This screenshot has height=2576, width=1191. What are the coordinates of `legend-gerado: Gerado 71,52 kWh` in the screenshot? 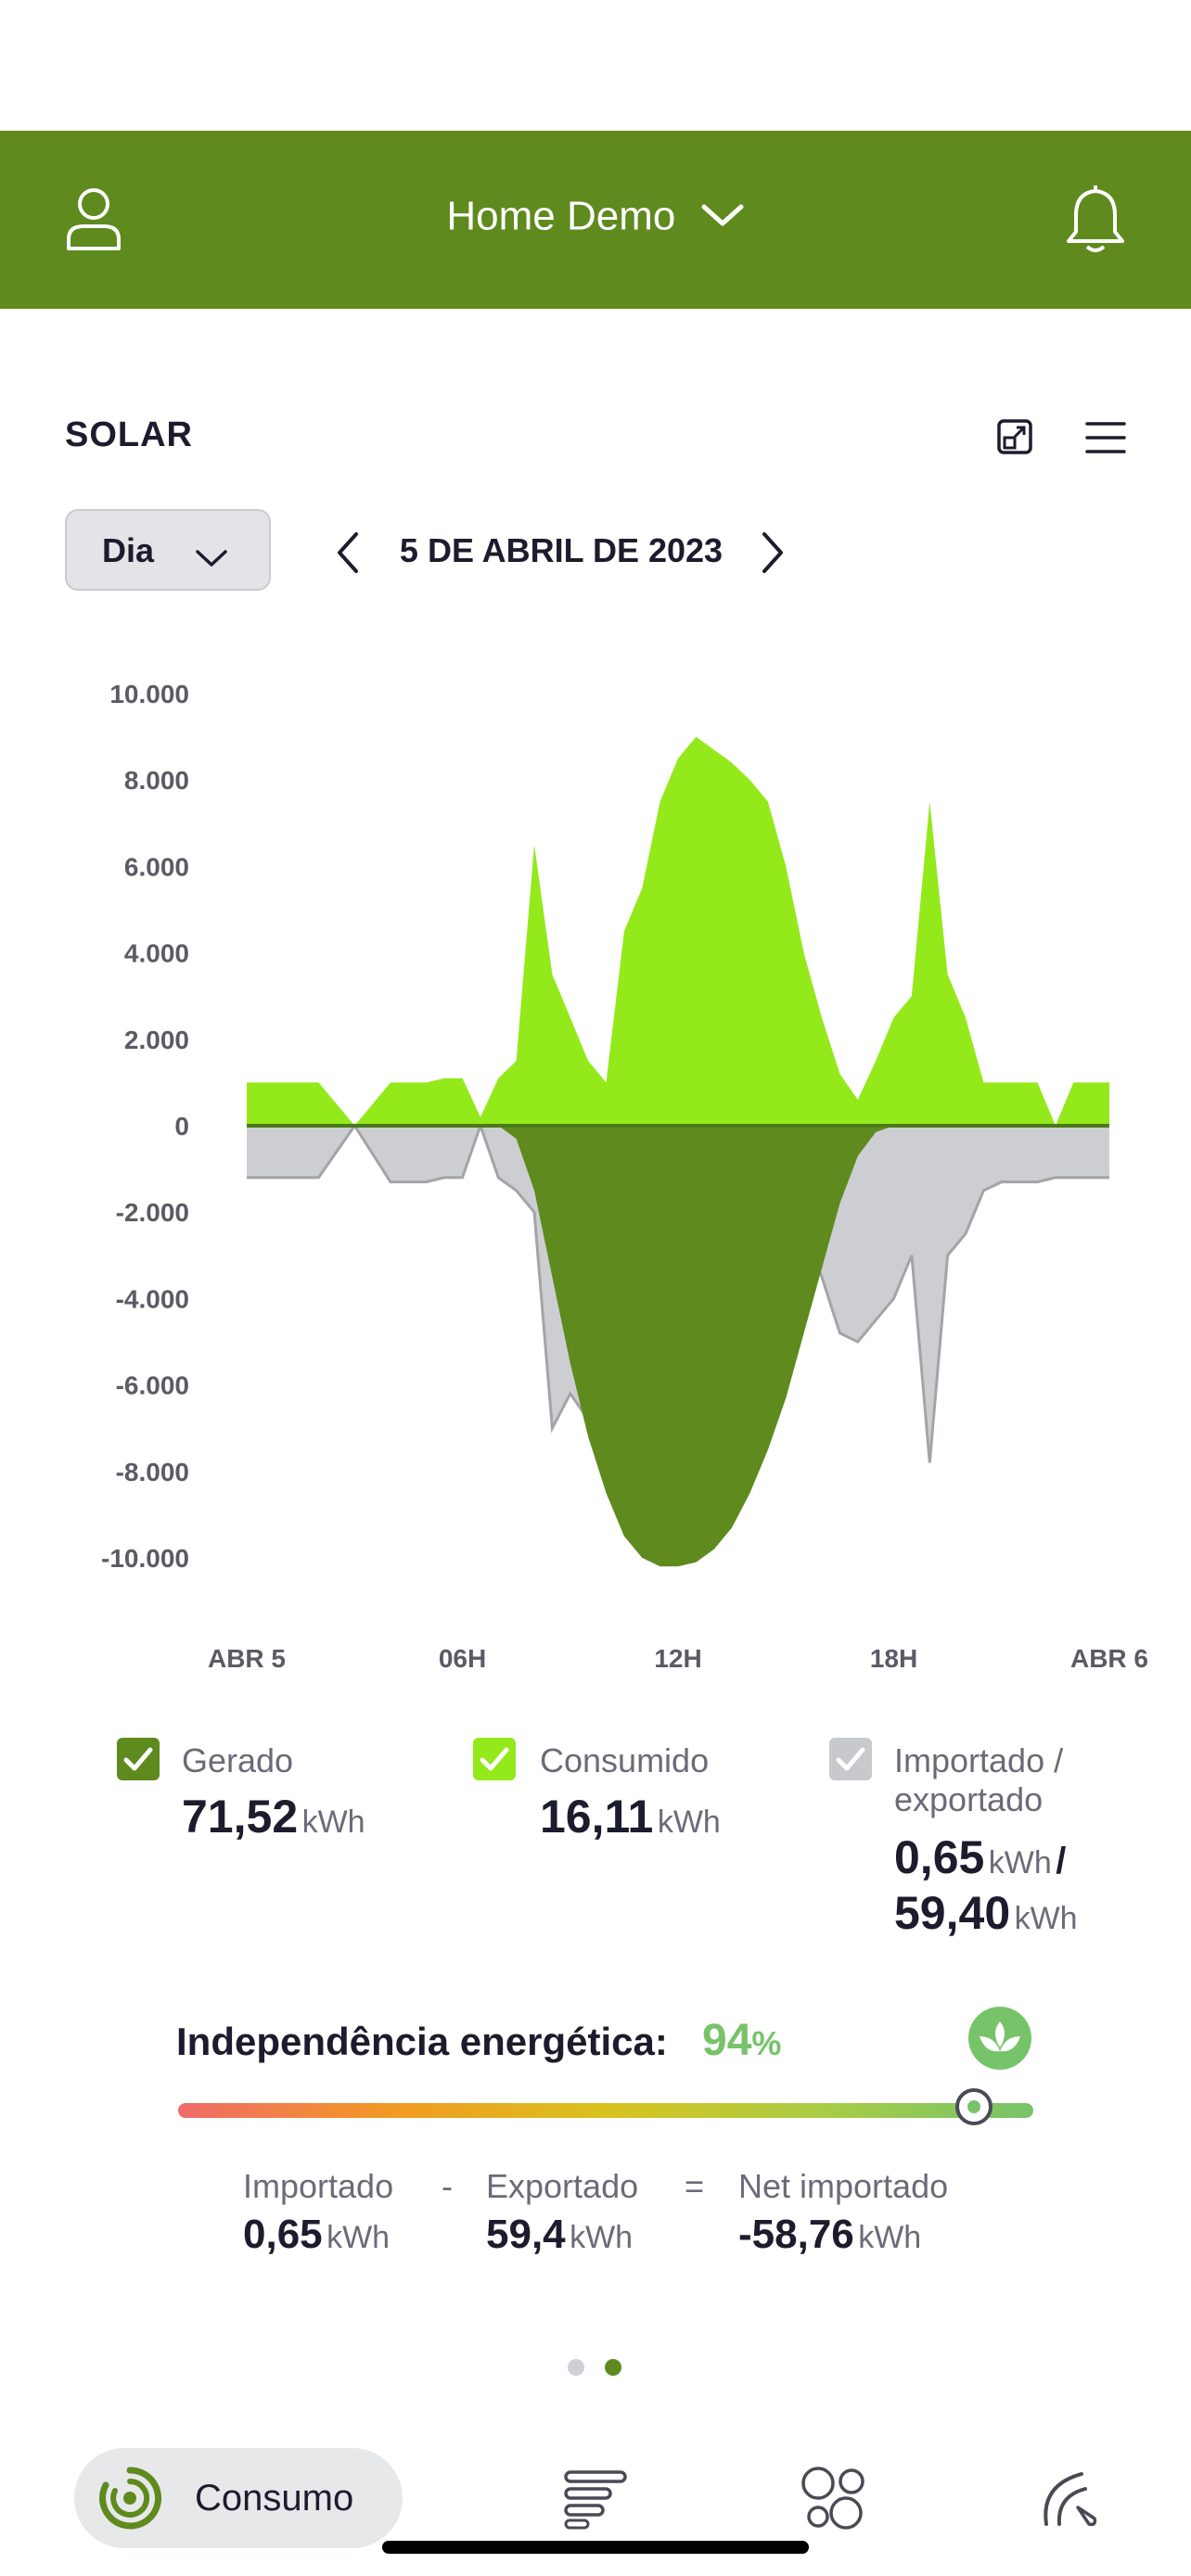 It's located at (265, 1793).